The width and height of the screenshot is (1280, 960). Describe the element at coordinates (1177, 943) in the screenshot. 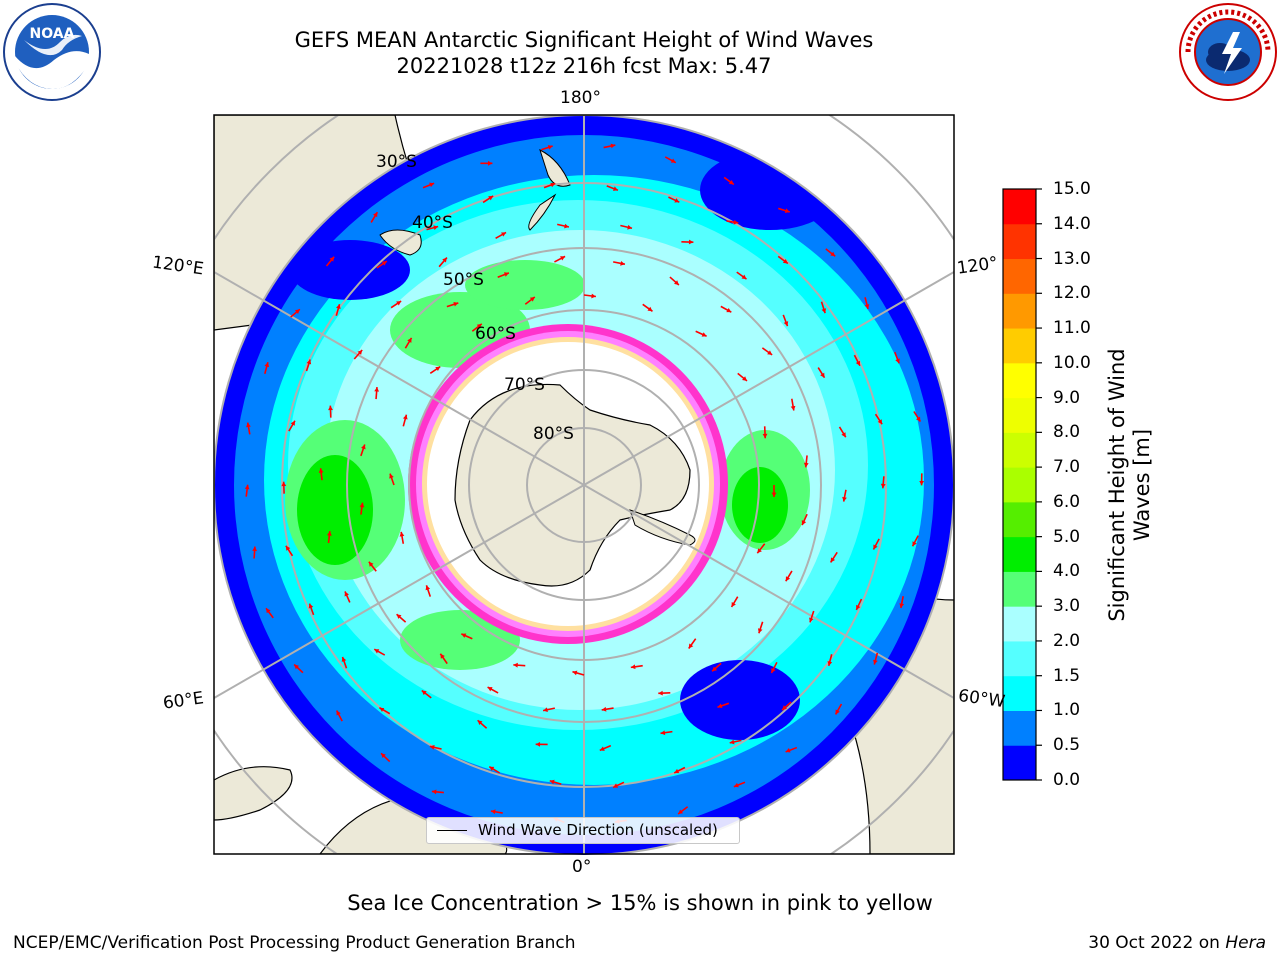

I see `footer-date: 30 Oct 2022 on Hera` at that location.